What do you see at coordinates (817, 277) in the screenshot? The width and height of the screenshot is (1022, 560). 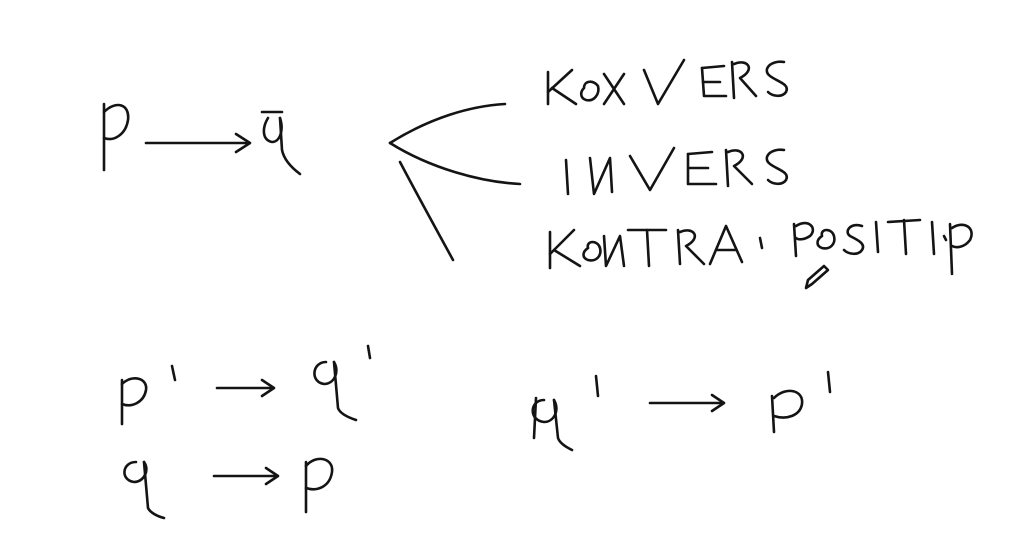 I see `pencil-icon` at bounding box center [817, 277].